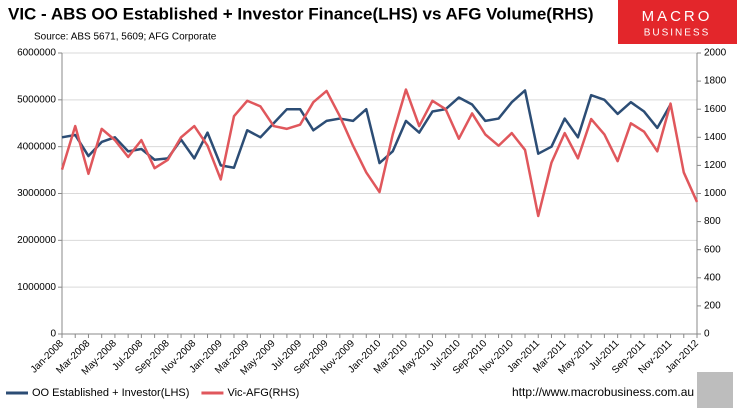 The height and width of the screenshot is (409, 737). I want to click on y2-tick-label: 2000, so click(715, 53).